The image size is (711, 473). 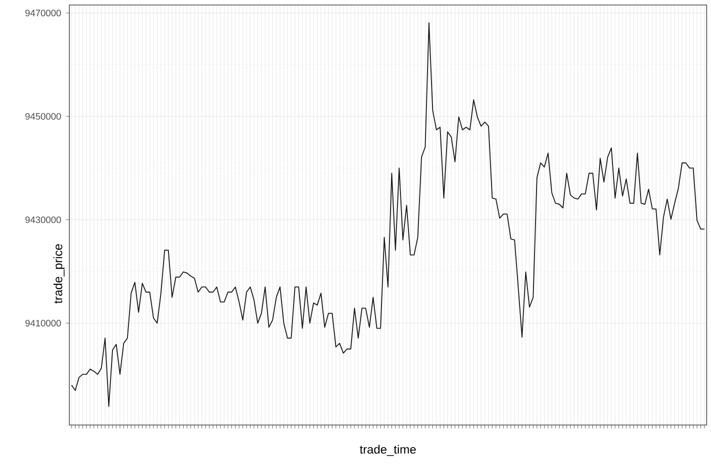 What do you see at coordinates (43, 116) in the screenshot?
I see `y-tick-label: 9450000` at bounding box center [43, 116].